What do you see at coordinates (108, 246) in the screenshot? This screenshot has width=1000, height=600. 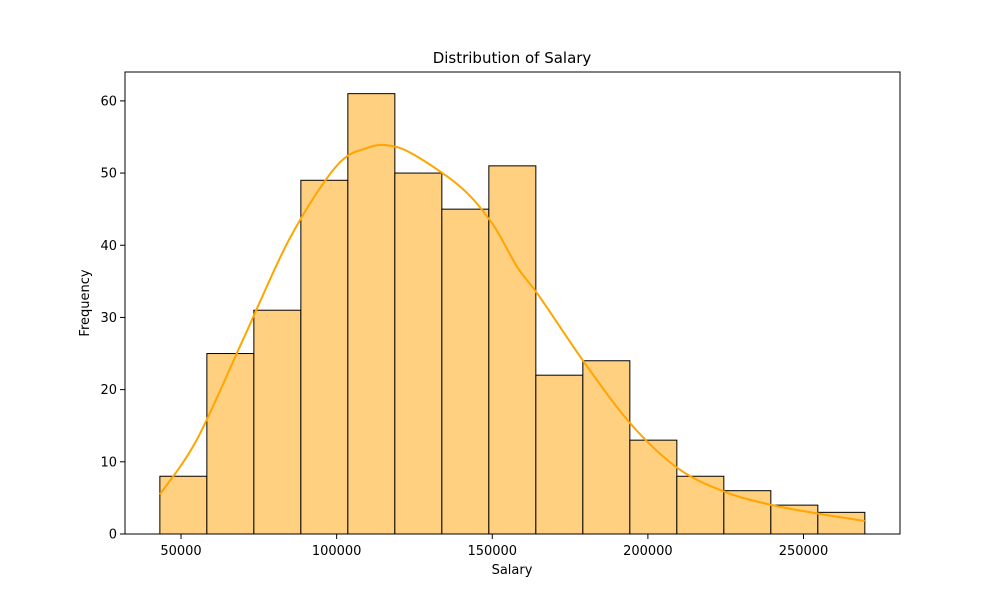 I see `y-tick-label: 40` at bounding box center [108, 246].